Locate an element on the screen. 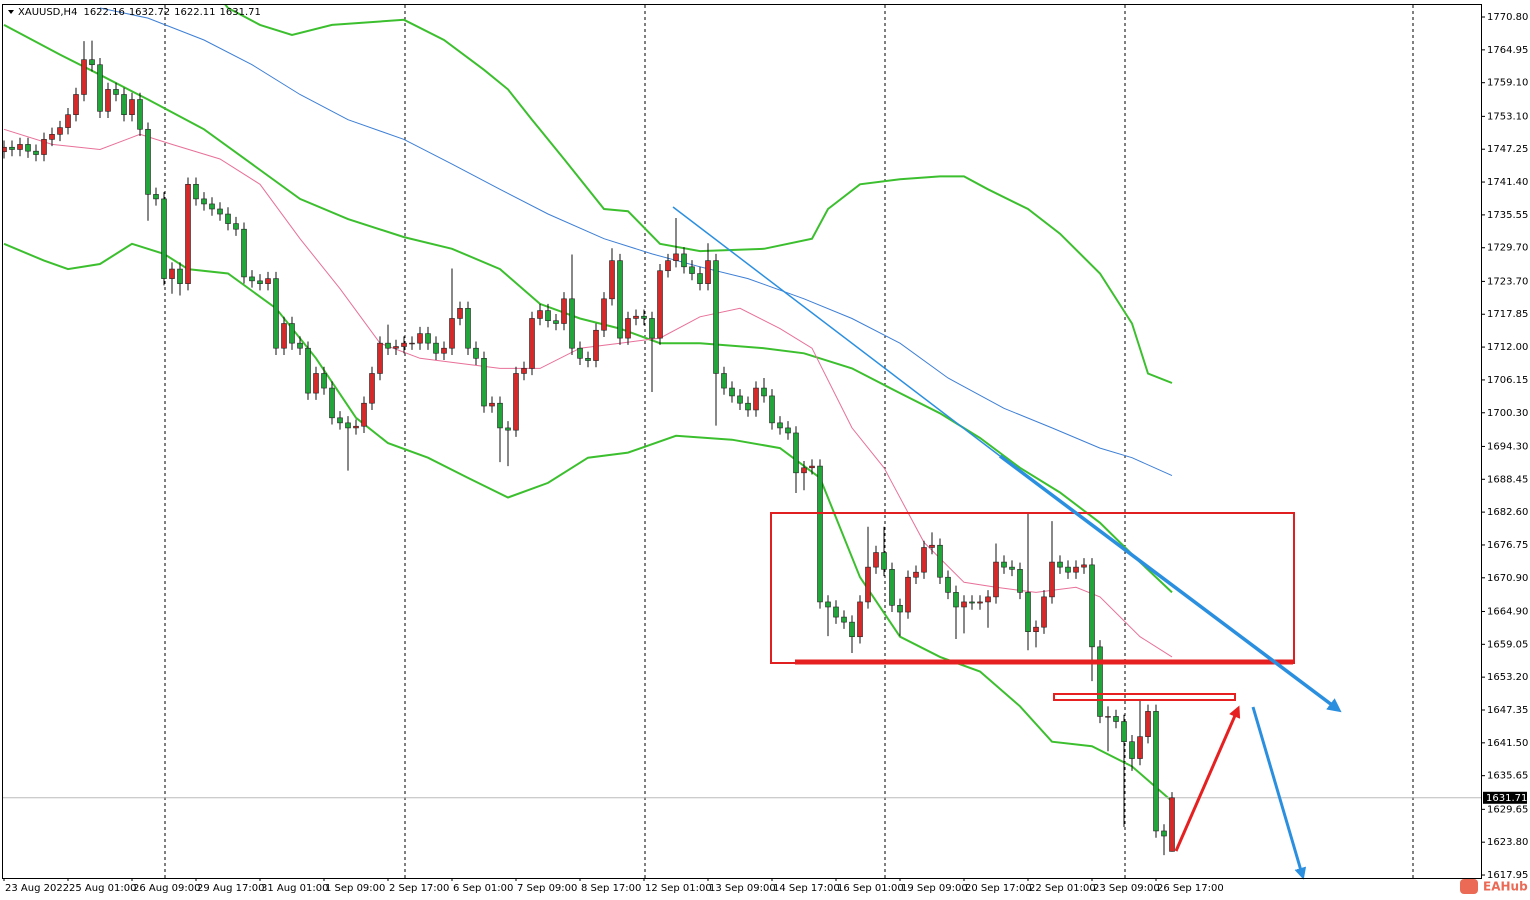  y-tick-label: 1635.65 is located at coordinates (1507, 776).